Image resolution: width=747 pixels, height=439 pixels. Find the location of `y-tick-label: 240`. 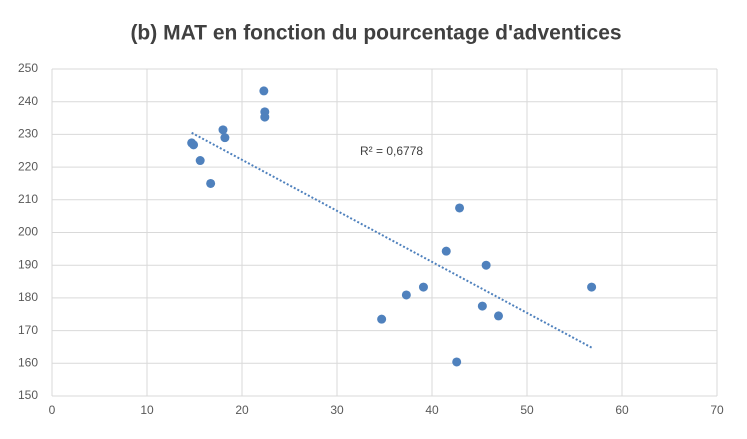

y-tick-label: 240 is located at coordinates (28, 101).